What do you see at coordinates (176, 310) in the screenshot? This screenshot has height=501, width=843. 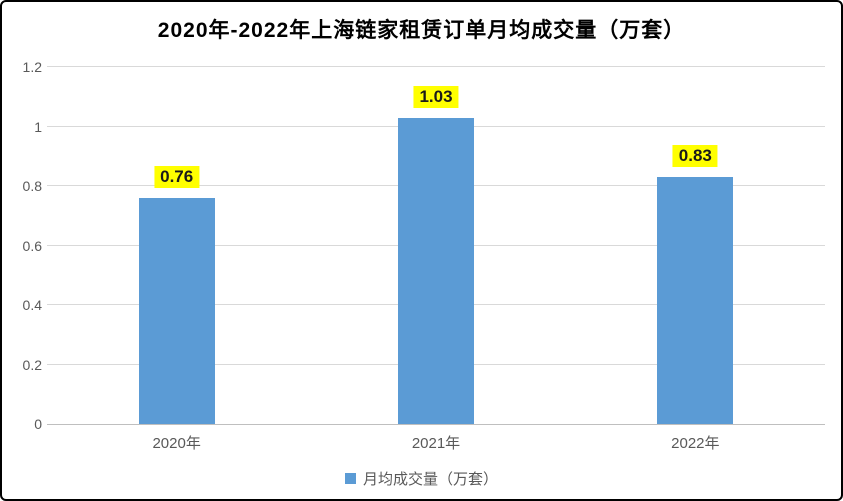 I see `bar-2020年` at bounding box center [176, 310].